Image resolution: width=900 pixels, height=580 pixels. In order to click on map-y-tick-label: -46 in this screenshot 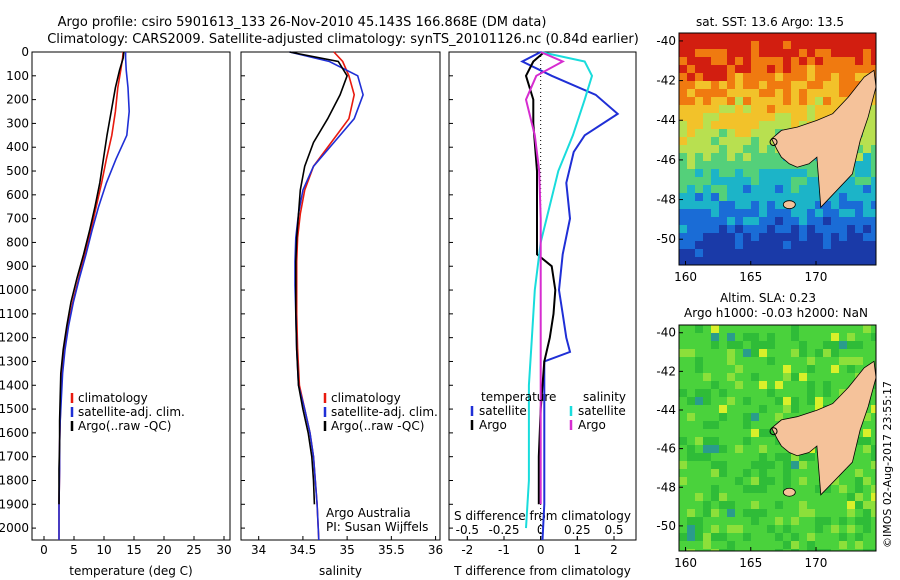, I will do `click(666, 449)`.